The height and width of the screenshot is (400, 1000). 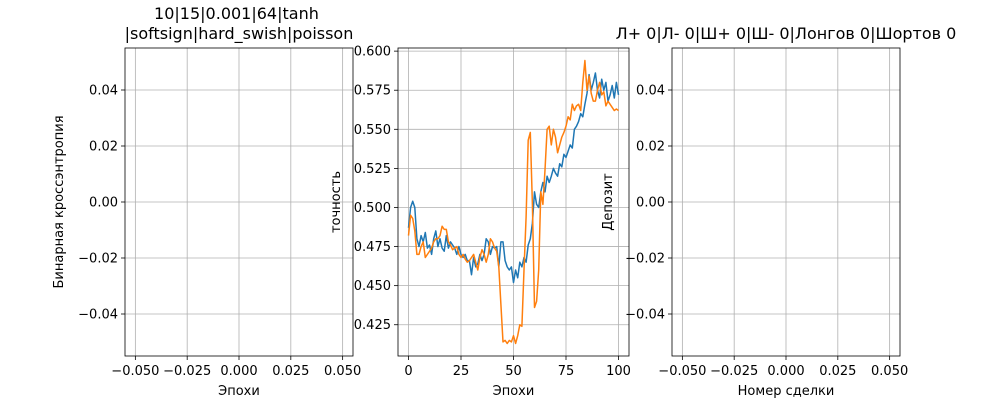 I want to click on accuracy-y-tick-label: 0.475, so click(x=372, y=247).